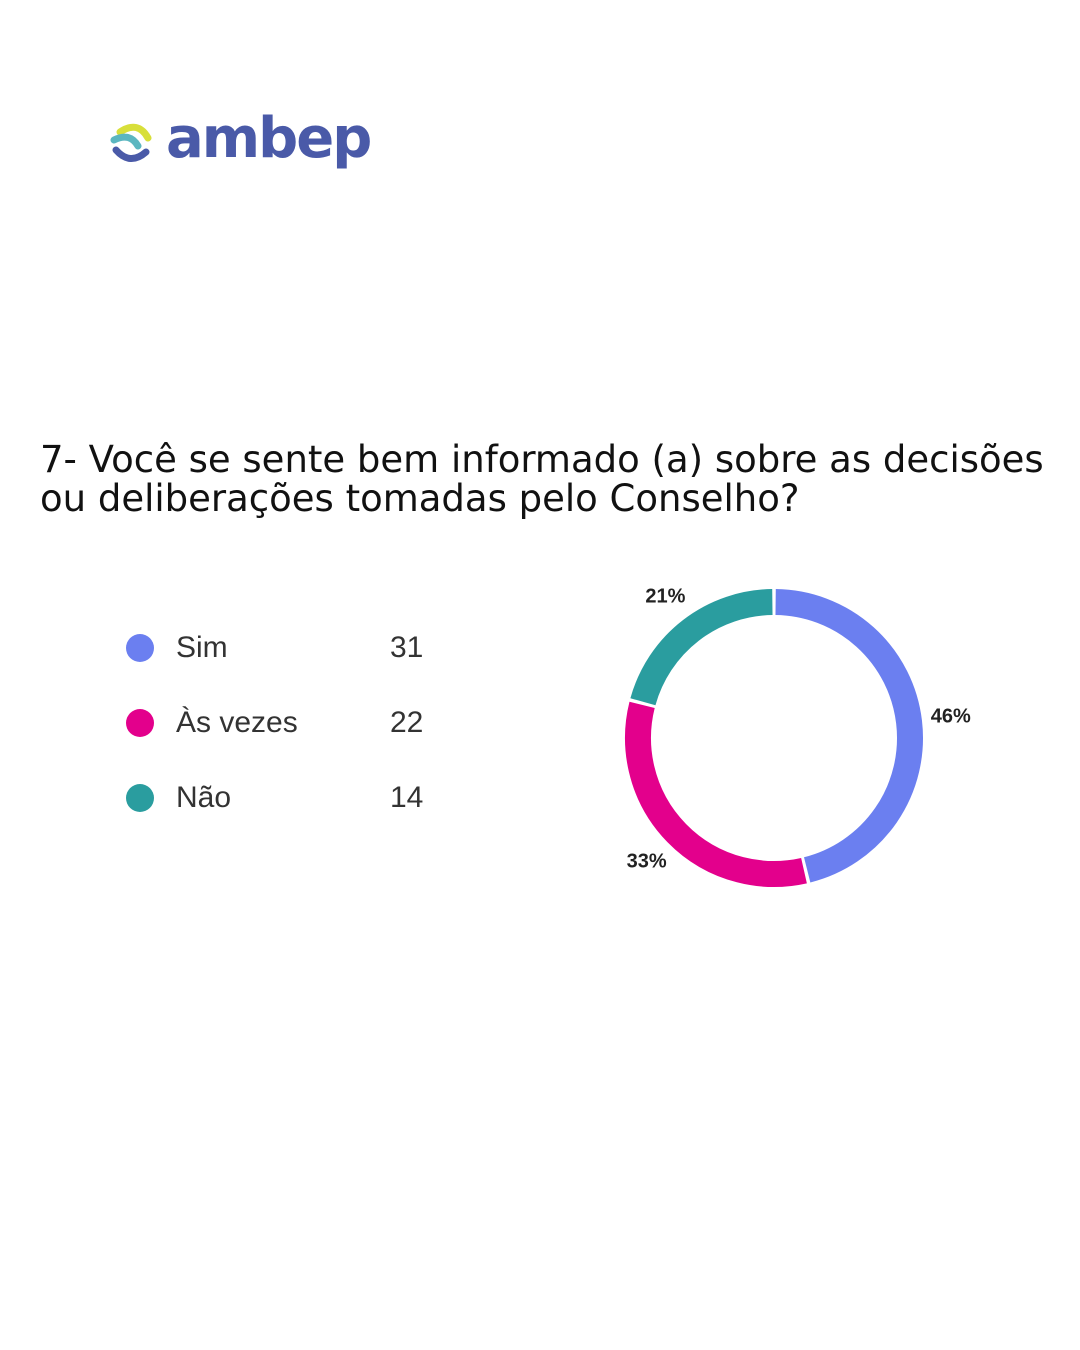 This screenshot has width=1080, height=1350. Describe the element at coordinates (140, 797) in the screenshot. I see `legend-dot-nao` at that location.